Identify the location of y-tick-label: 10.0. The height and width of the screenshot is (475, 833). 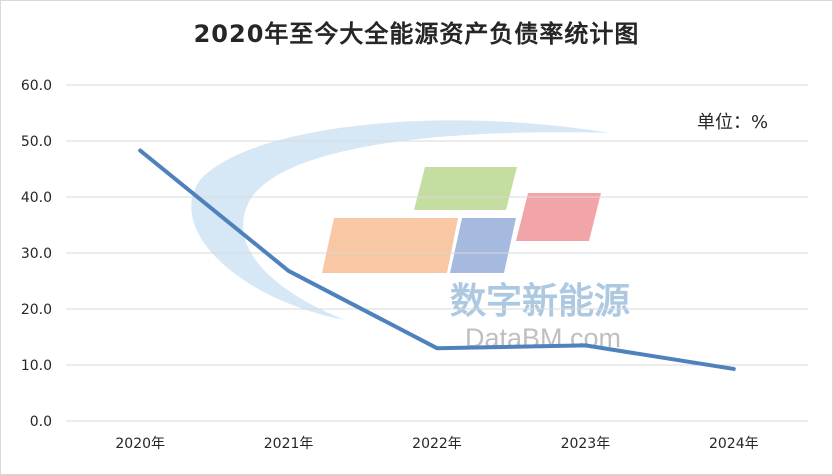
(36, 366).